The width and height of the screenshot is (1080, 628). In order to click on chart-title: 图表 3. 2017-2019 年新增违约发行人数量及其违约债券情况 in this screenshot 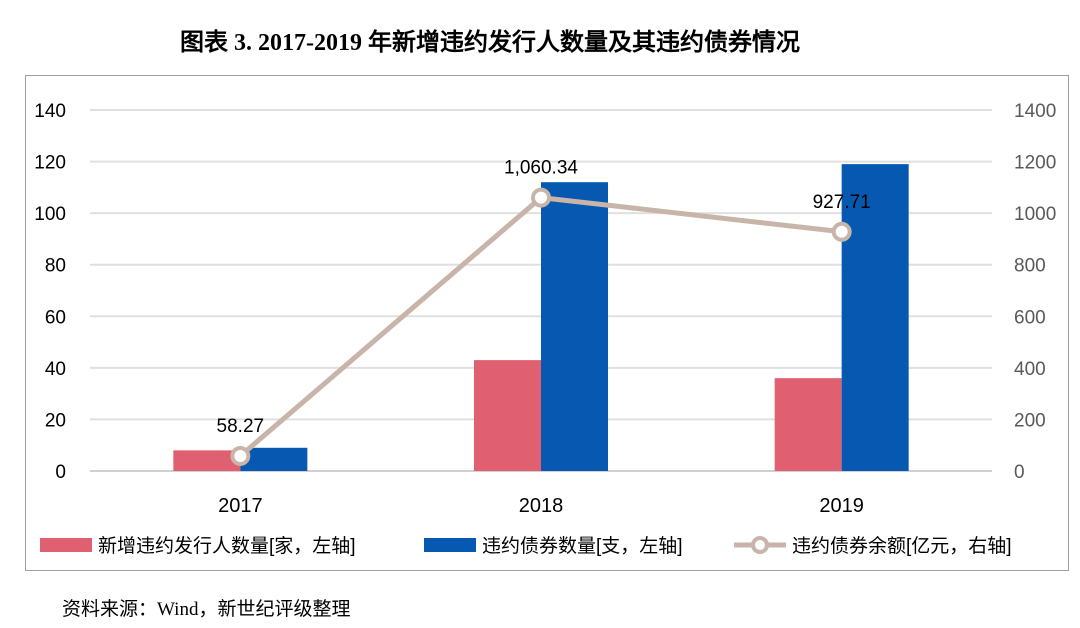, I will do `click(490, 43)`.